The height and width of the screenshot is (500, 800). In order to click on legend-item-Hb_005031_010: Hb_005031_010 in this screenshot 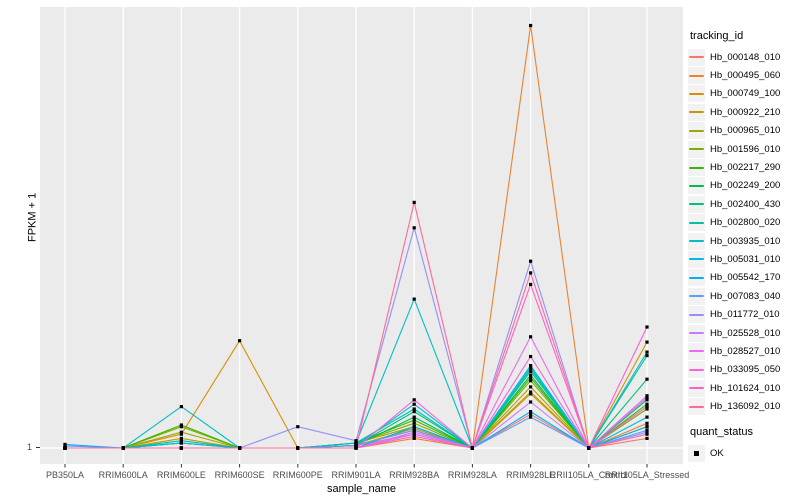, I will do `click(744, 259)`.